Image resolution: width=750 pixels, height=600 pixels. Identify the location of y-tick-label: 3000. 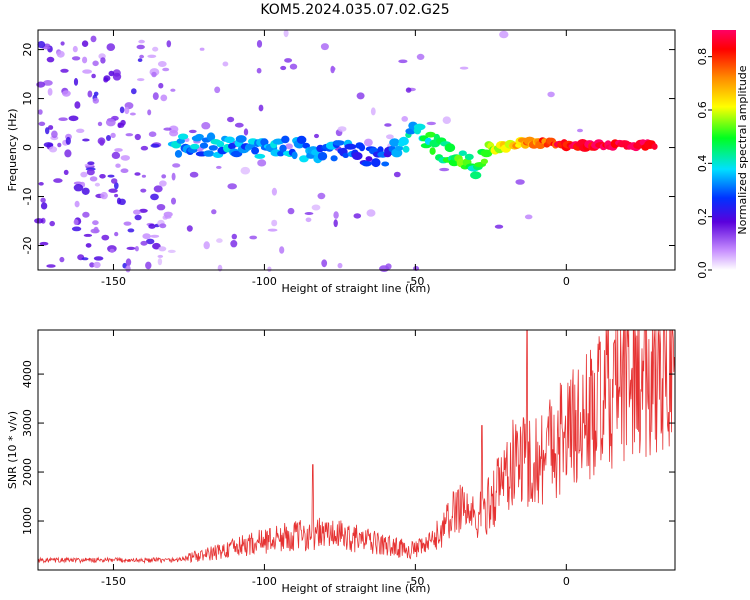
(27, 423).